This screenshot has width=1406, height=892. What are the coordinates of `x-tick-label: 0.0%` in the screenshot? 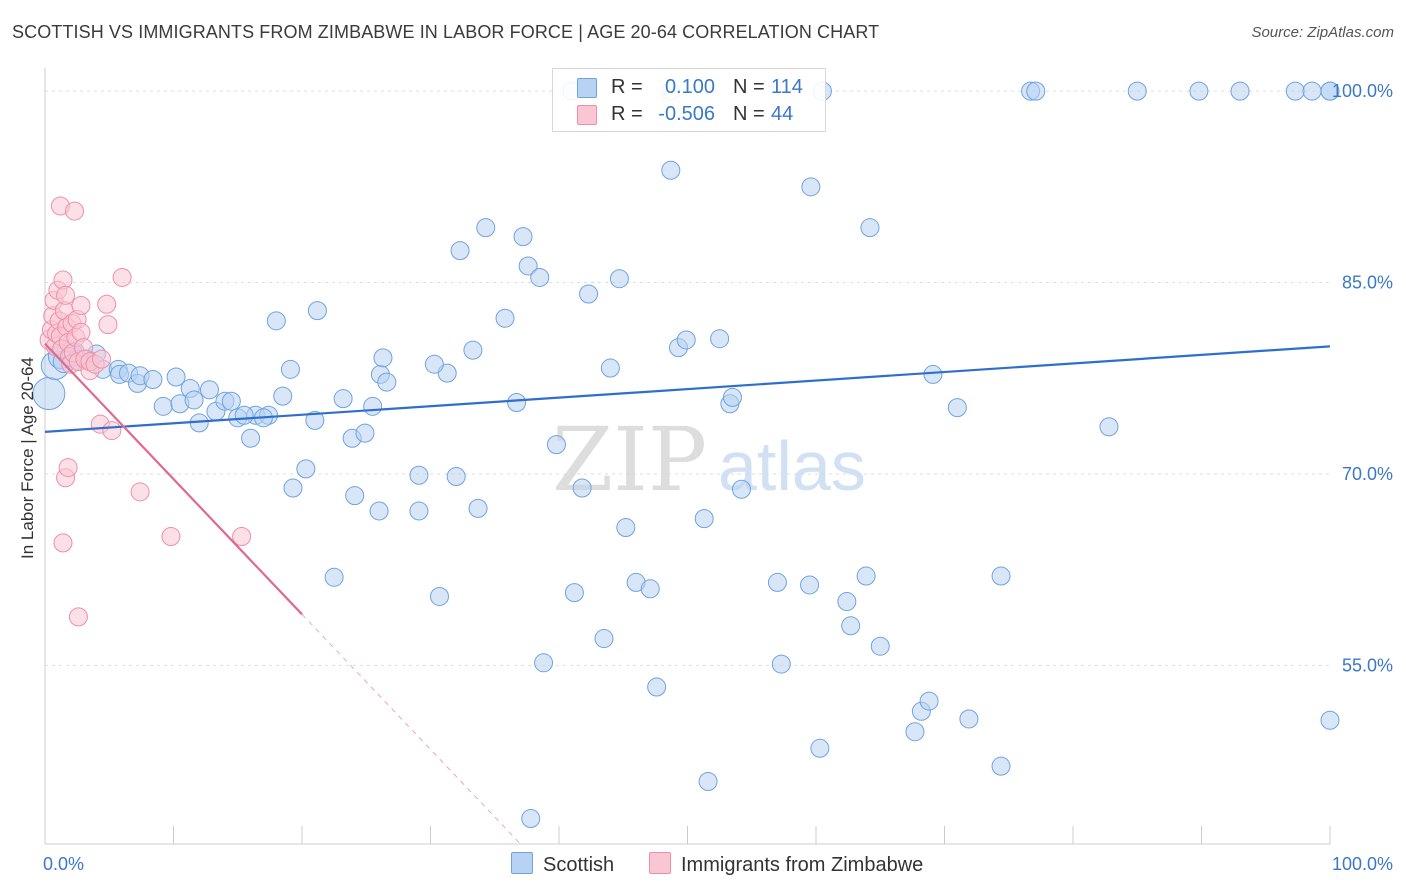 It's located at (63, 864).